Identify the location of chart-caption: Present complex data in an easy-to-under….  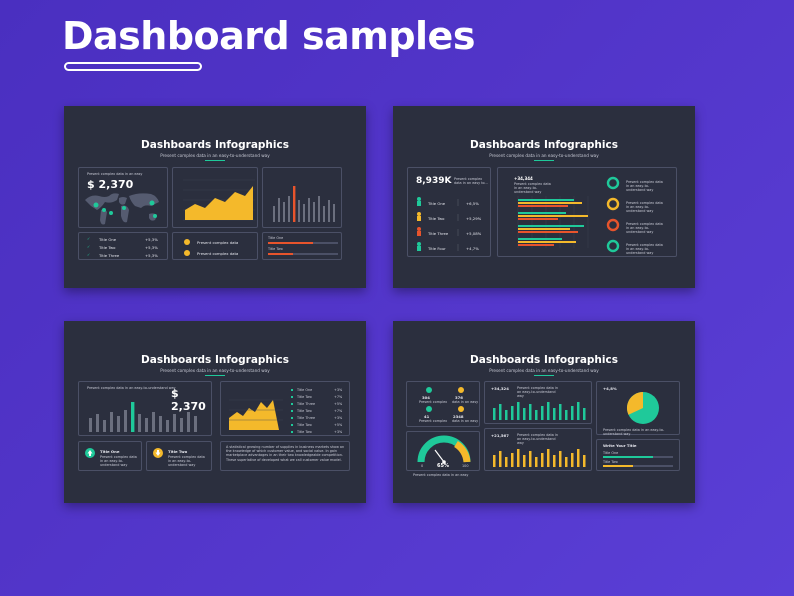
(532, 188).